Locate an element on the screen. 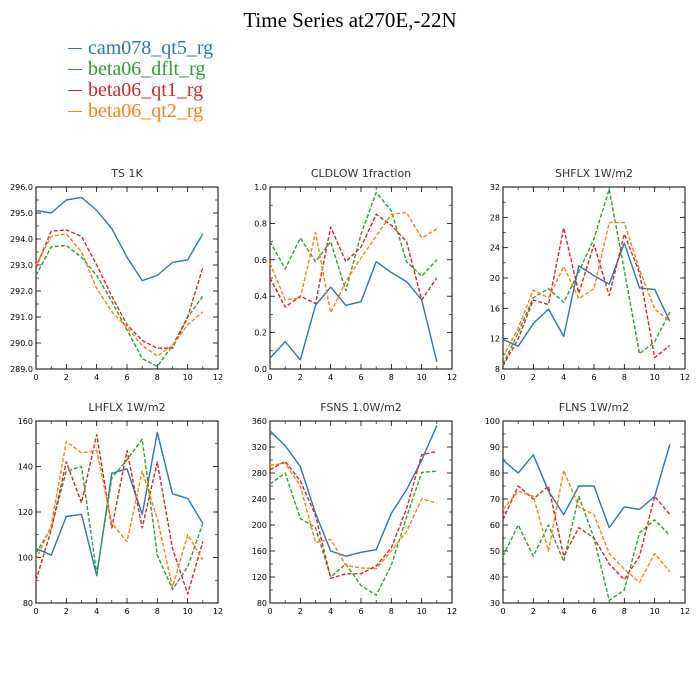 The height and width of the screenshot is (700, 700). legend-label: beta06_dflt_rg is located at coordinates (147, 69).